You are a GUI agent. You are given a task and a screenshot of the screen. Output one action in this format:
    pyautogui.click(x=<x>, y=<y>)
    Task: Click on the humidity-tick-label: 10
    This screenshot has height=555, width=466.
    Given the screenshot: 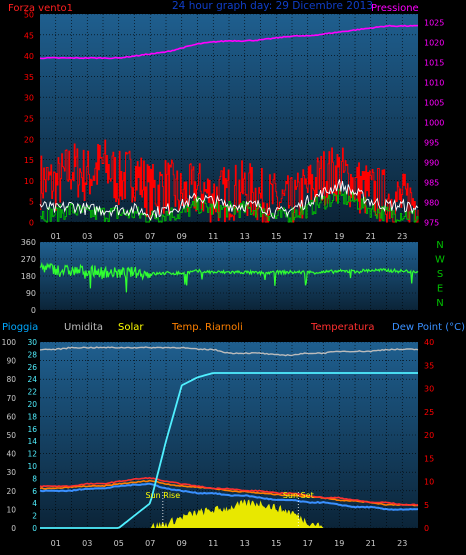 What is the action you would take?
    pyautogui.click(x=11, y=509)
    